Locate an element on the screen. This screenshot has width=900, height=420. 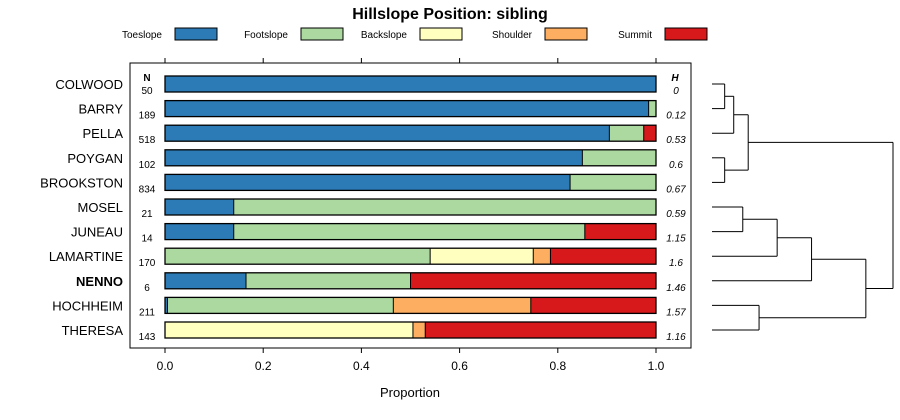
h-value: 1.16 is located at coordinates (676, 337).